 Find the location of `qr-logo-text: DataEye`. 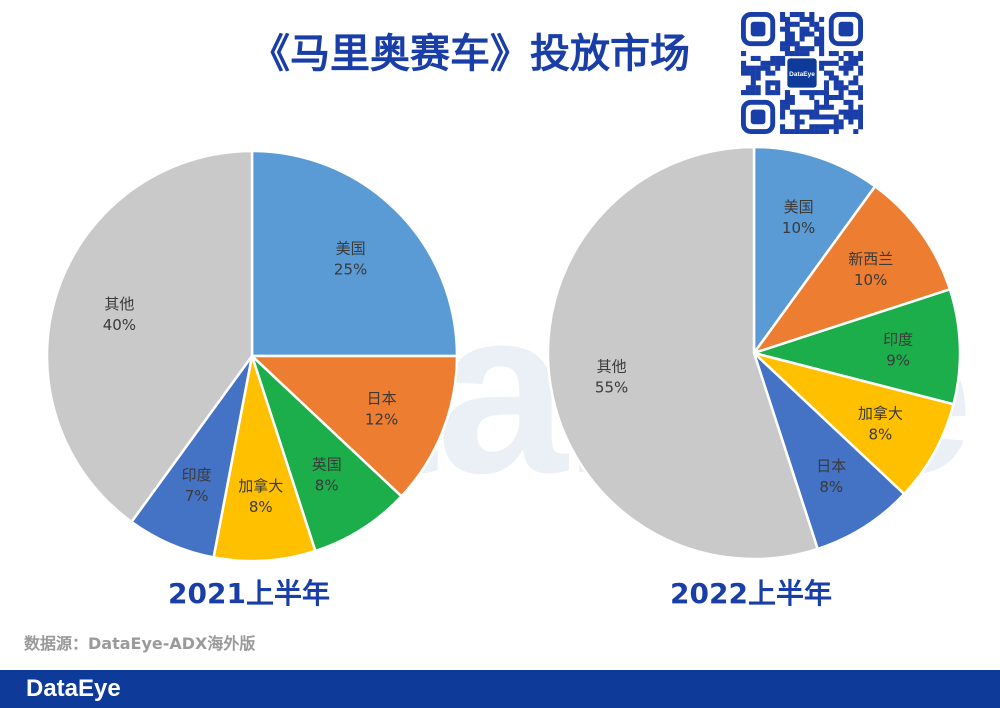

qr-logo-text: DataEye is located at coordinates (802, 74).